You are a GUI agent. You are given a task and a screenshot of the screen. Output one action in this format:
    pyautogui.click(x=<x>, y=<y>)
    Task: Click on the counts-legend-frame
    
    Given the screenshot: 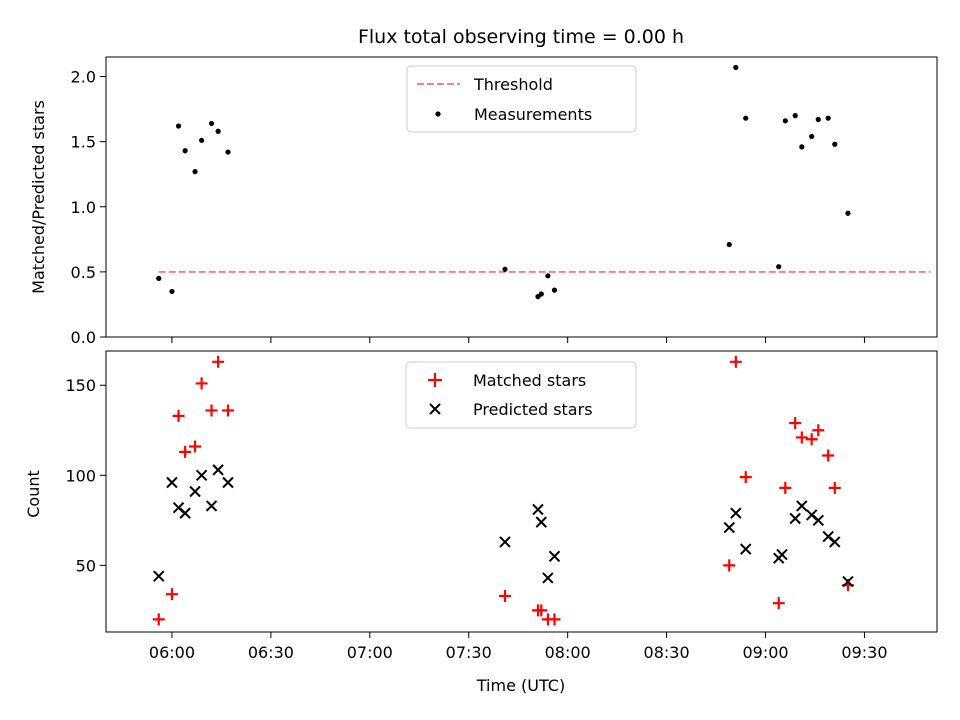 What is the action you would take?
    pyautogui.click(x=521, y=395)
    